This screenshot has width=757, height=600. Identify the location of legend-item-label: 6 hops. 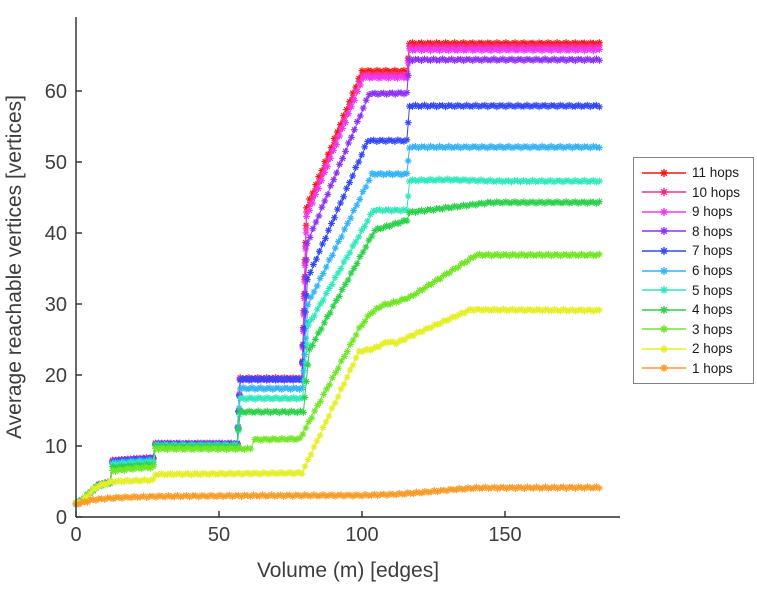
(712, 270).